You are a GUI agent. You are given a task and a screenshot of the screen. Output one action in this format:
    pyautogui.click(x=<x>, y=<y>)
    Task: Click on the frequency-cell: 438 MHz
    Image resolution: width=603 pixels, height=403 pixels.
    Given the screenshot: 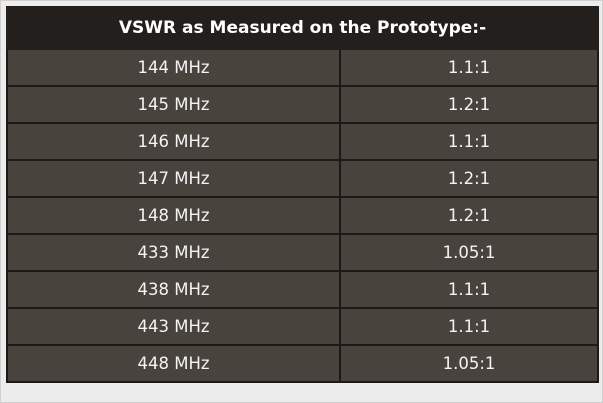 What is the action you would take?
    pyautogui.click(x=173, y=289)
    